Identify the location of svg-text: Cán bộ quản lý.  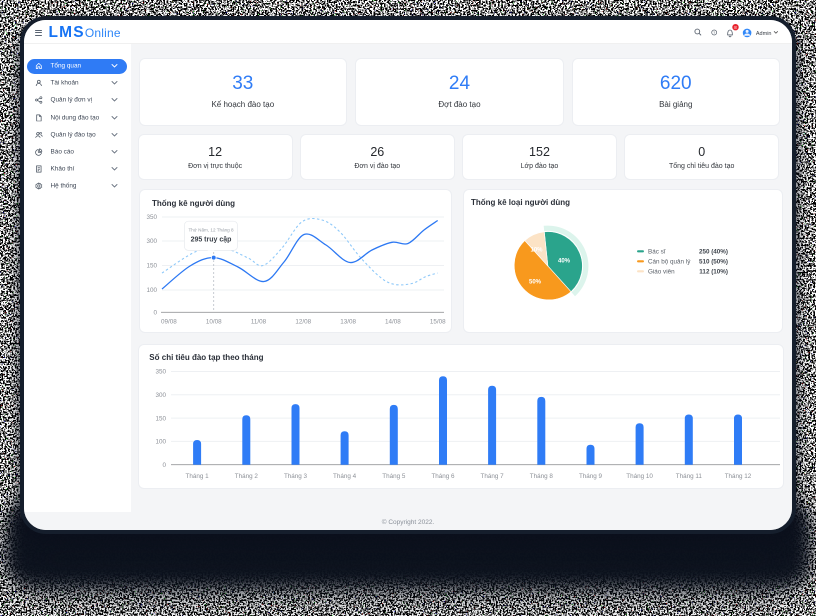
(669, 262).